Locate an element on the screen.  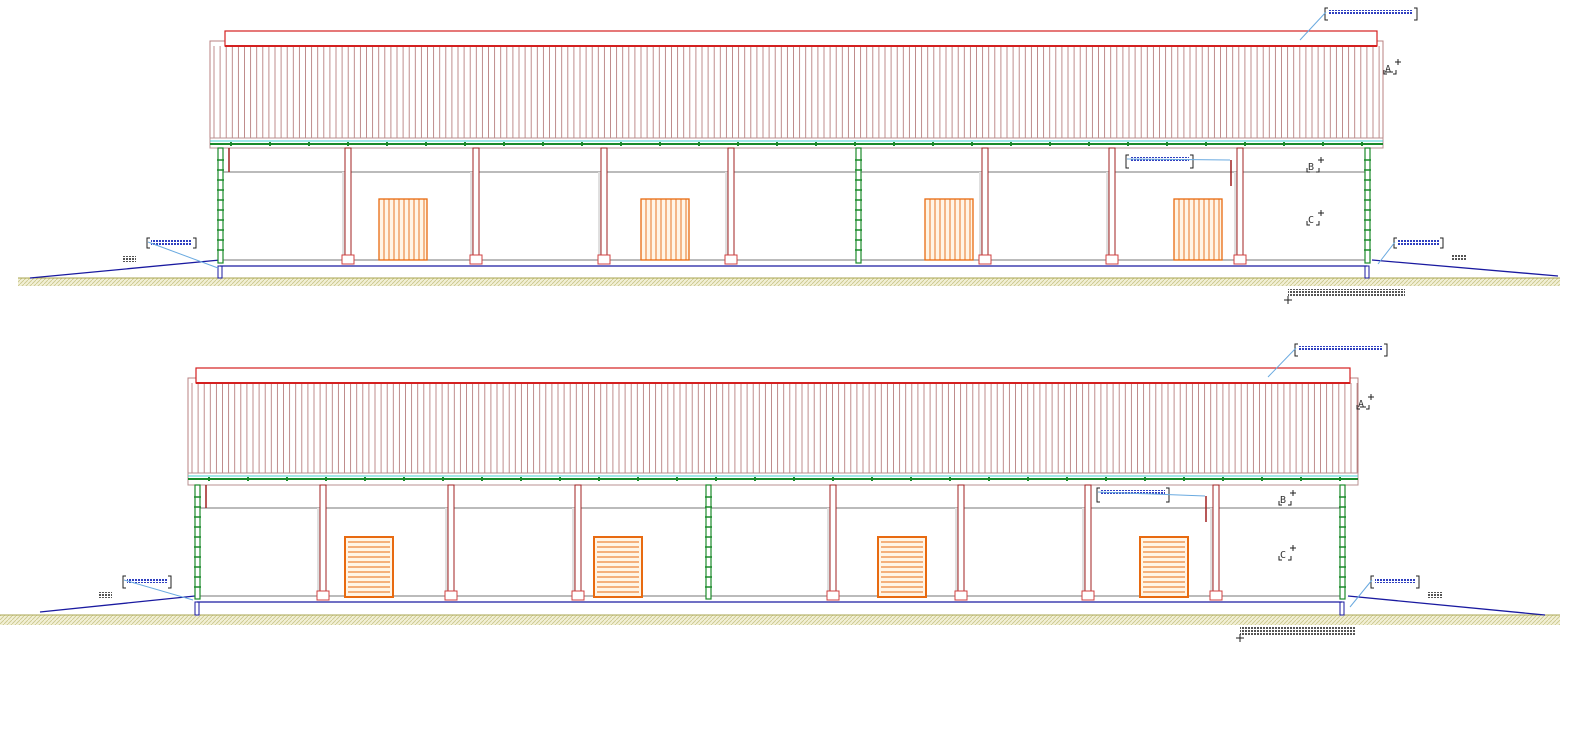
marker-label-a: A is located at coordinates (1388, 69).